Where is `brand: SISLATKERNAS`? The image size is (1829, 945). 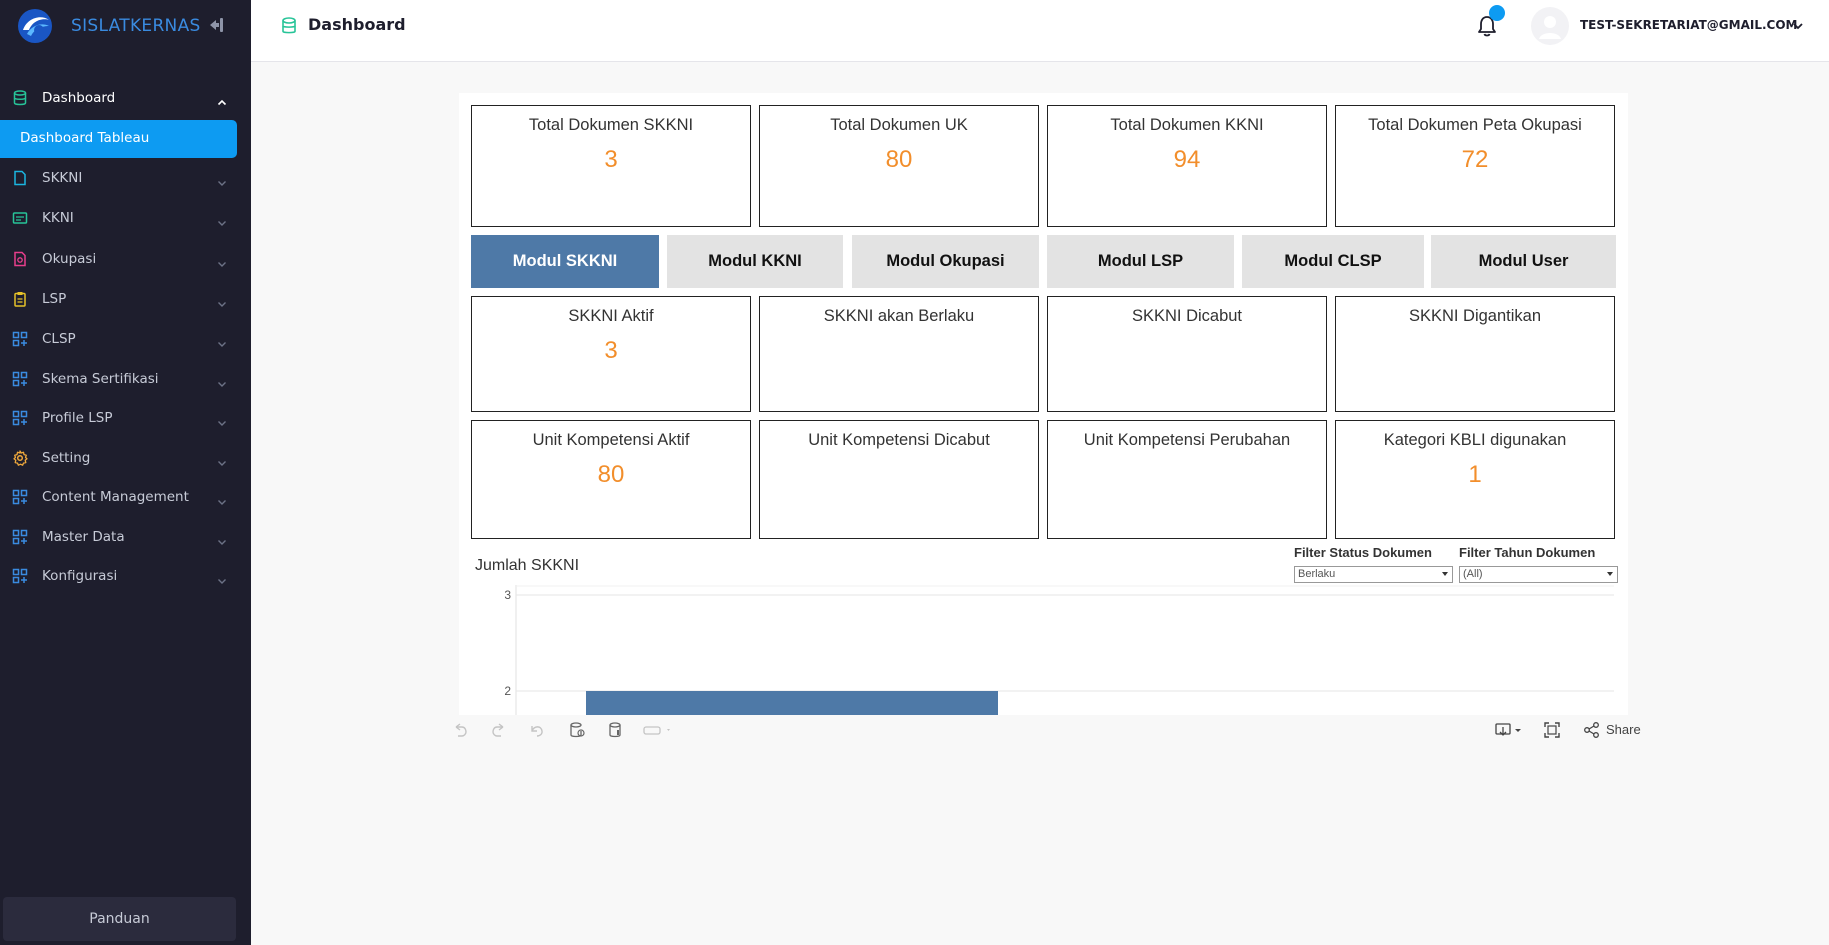
brand: SISLATKERNAS is located at coordinates (109, 26).